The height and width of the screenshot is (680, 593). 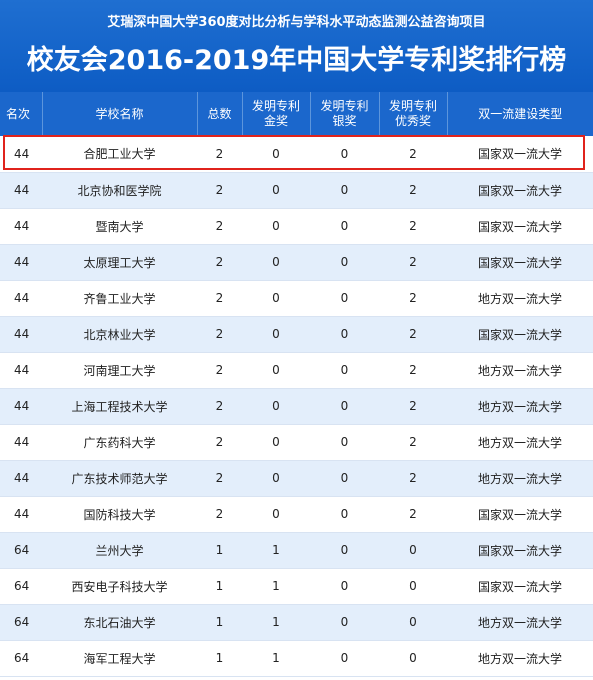 I want to click on ranking-title: 校友会2016-2019年中国大学专利奖排行榜, so click(x=296, y=60).